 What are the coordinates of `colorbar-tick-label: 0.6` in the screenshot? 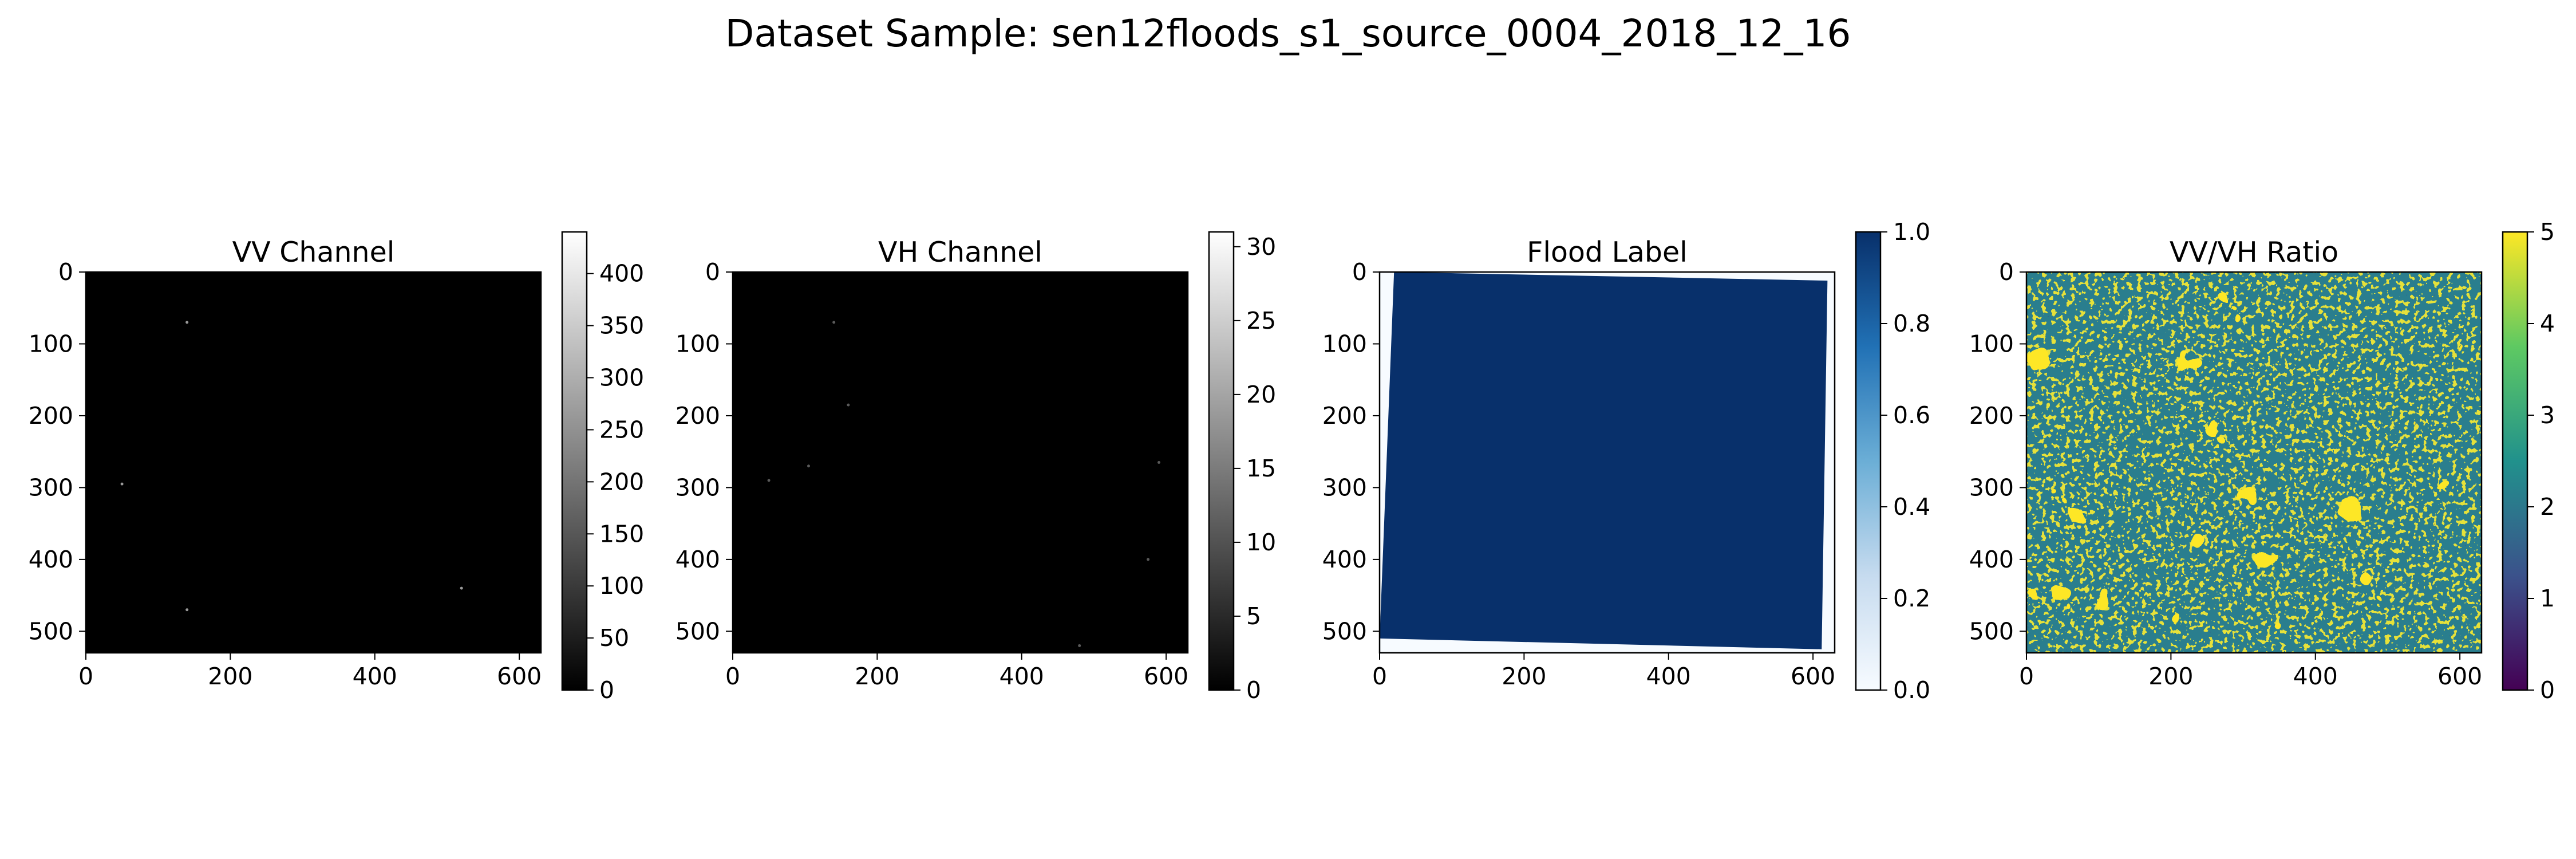 It's located at (1911, 415).